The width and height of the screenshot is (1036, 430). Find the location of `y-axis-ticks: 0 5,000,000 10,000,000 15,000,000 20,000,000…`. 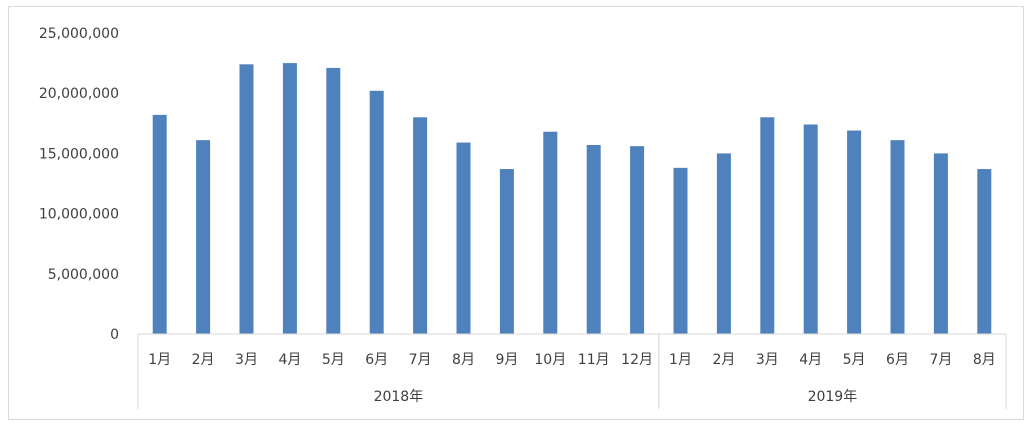

y-axis-ticks: 0 5,000,000 10,000,000 15,000,000 20,000,000… is located at coordinates (79, 184).